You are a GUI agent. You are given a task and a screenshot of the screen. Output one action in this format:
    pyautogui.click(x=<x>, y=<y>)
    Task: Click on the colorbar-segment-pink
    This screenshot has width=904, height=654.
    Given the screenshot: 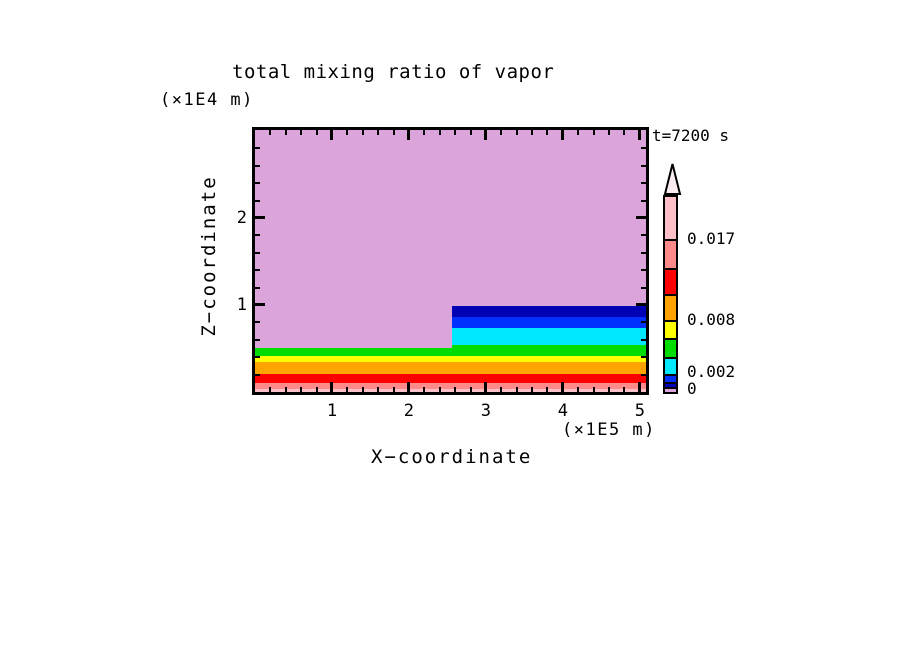 What is the action you would take?
    pyautogui.click(x=670, y=218)
    